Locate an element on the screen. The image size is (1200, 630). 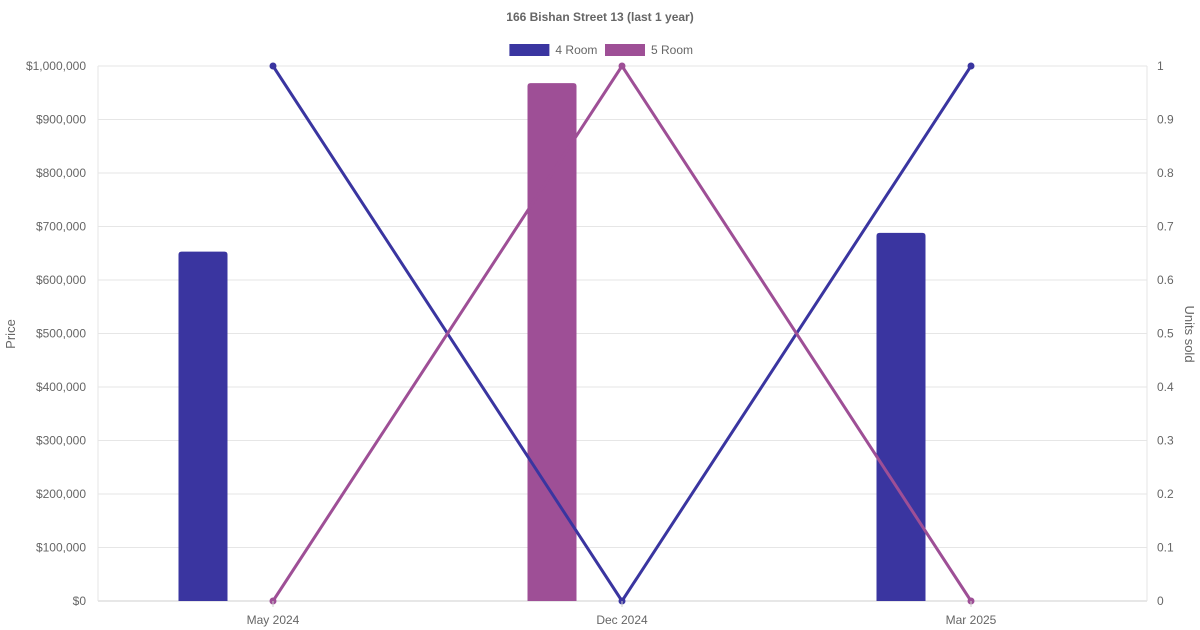
y-tick-label-right: 0.8 is located at coordinates (1165, 173).